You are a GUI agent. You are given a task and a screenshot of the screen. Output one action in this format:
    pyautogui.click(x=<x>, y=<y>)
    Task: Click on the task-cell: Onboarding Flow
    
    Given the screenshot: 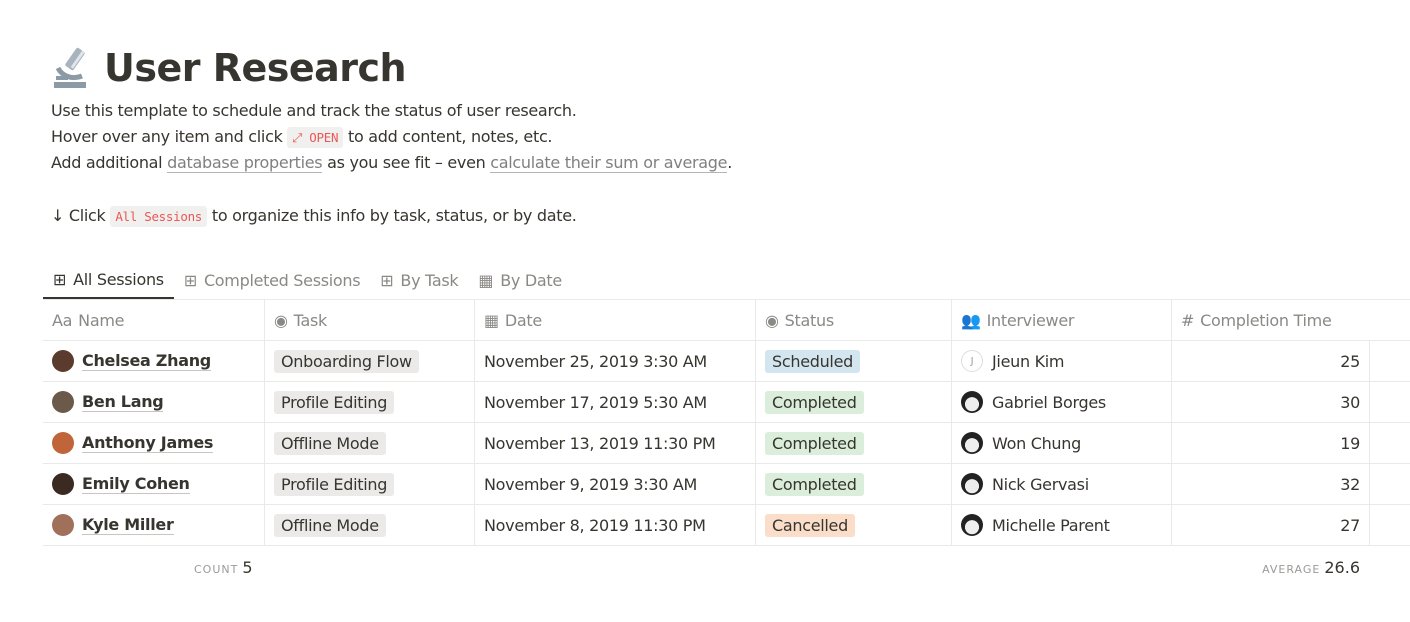 What is the action you would take?
    pyautogui.click(x=370, y=361)
    